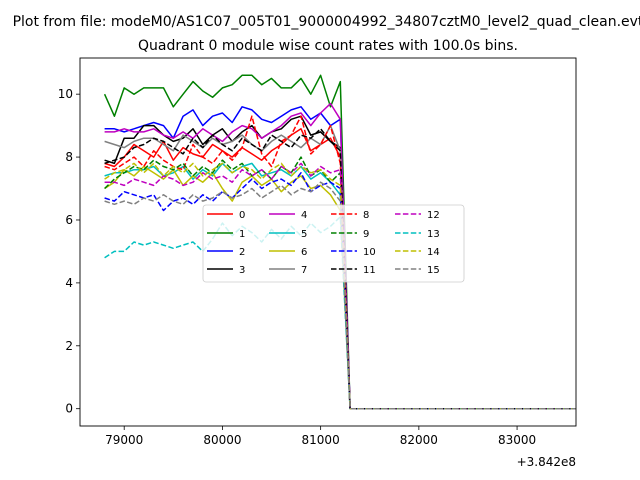 The image size is (640, 480). Describe the element at coordinates (304, 215) in the screenshot. I see `legend-label-4: 4` at that location.